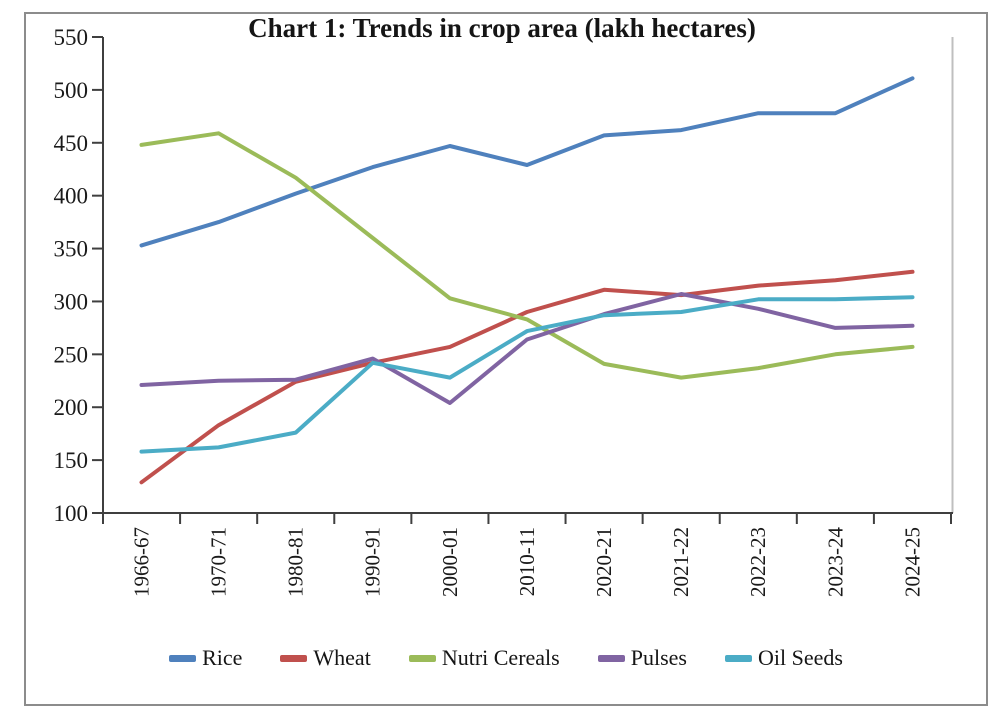 The image size is (1004, 720). What do you see at coordinates (71, 249) in the screenshot?
I see `y-tick-label: 350` at bounding box center [71, 249].